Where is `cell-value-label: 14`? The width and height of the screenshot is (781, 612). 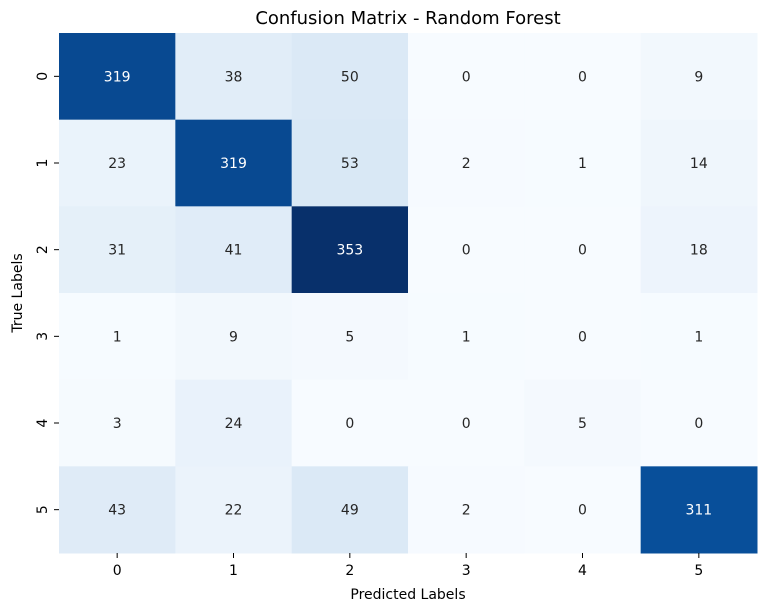
cell-value-label: 14 is located at coordinates (699, 164).